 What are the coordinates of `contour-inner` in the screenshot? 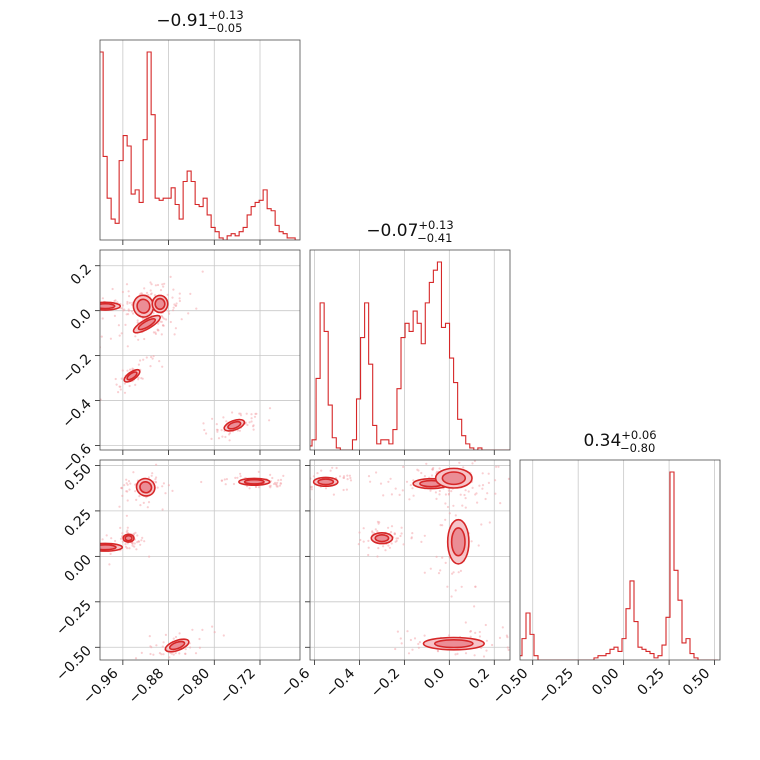 It's located at (458, 542).